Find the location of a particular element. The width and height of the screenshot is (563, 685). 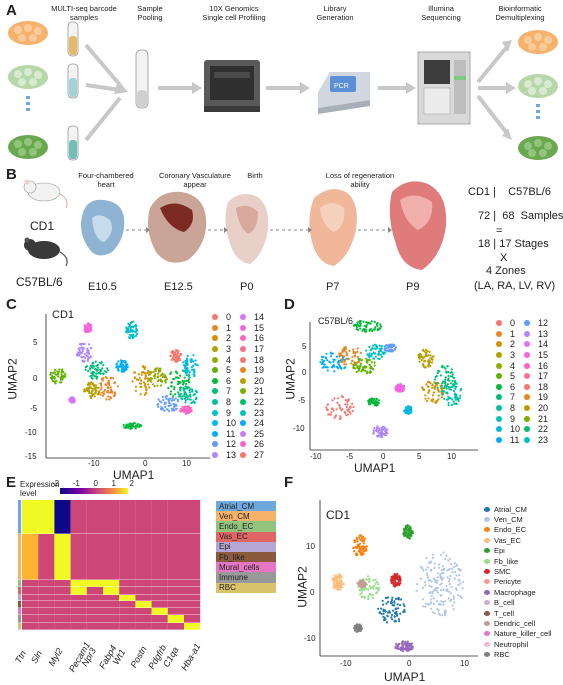

umap-f-title: CD1 is located at coordinates (338, 515).